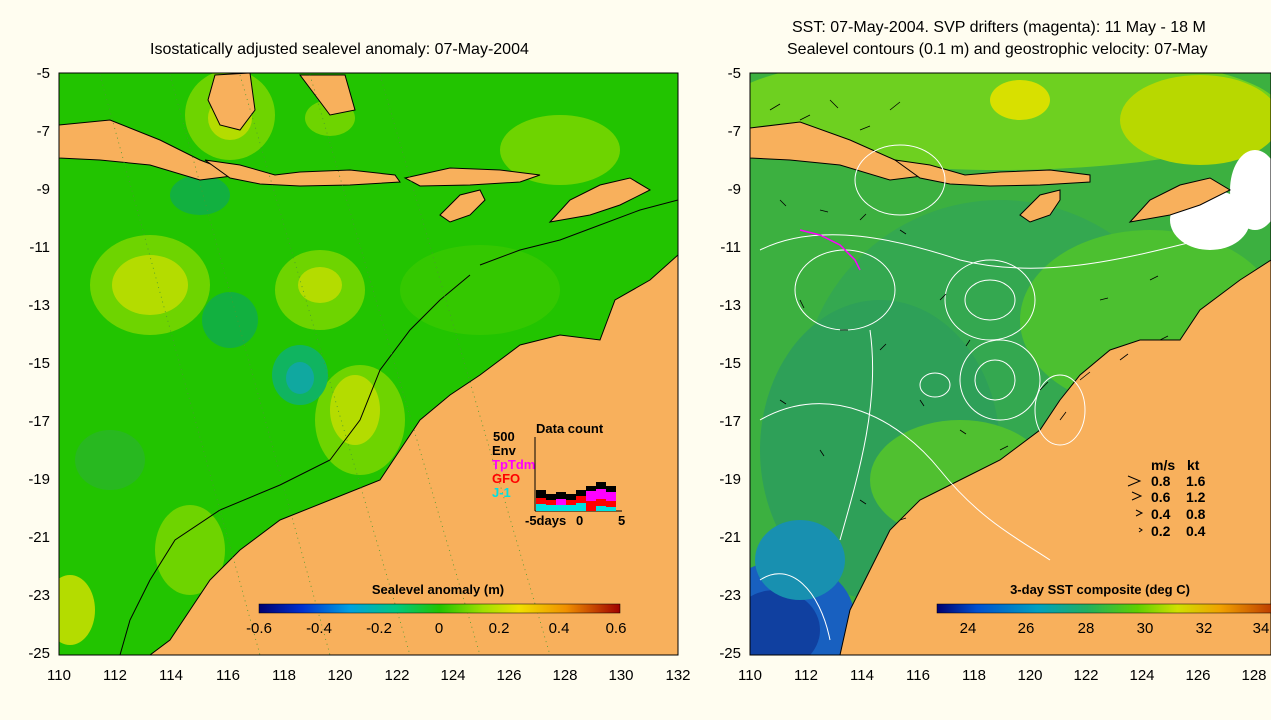 The width and height of the screenshot is (1271, 720). Describe the element at coordinates (379, 628) in the screenshot. I see `sla-colorbar-tick: -0.2` at that location.